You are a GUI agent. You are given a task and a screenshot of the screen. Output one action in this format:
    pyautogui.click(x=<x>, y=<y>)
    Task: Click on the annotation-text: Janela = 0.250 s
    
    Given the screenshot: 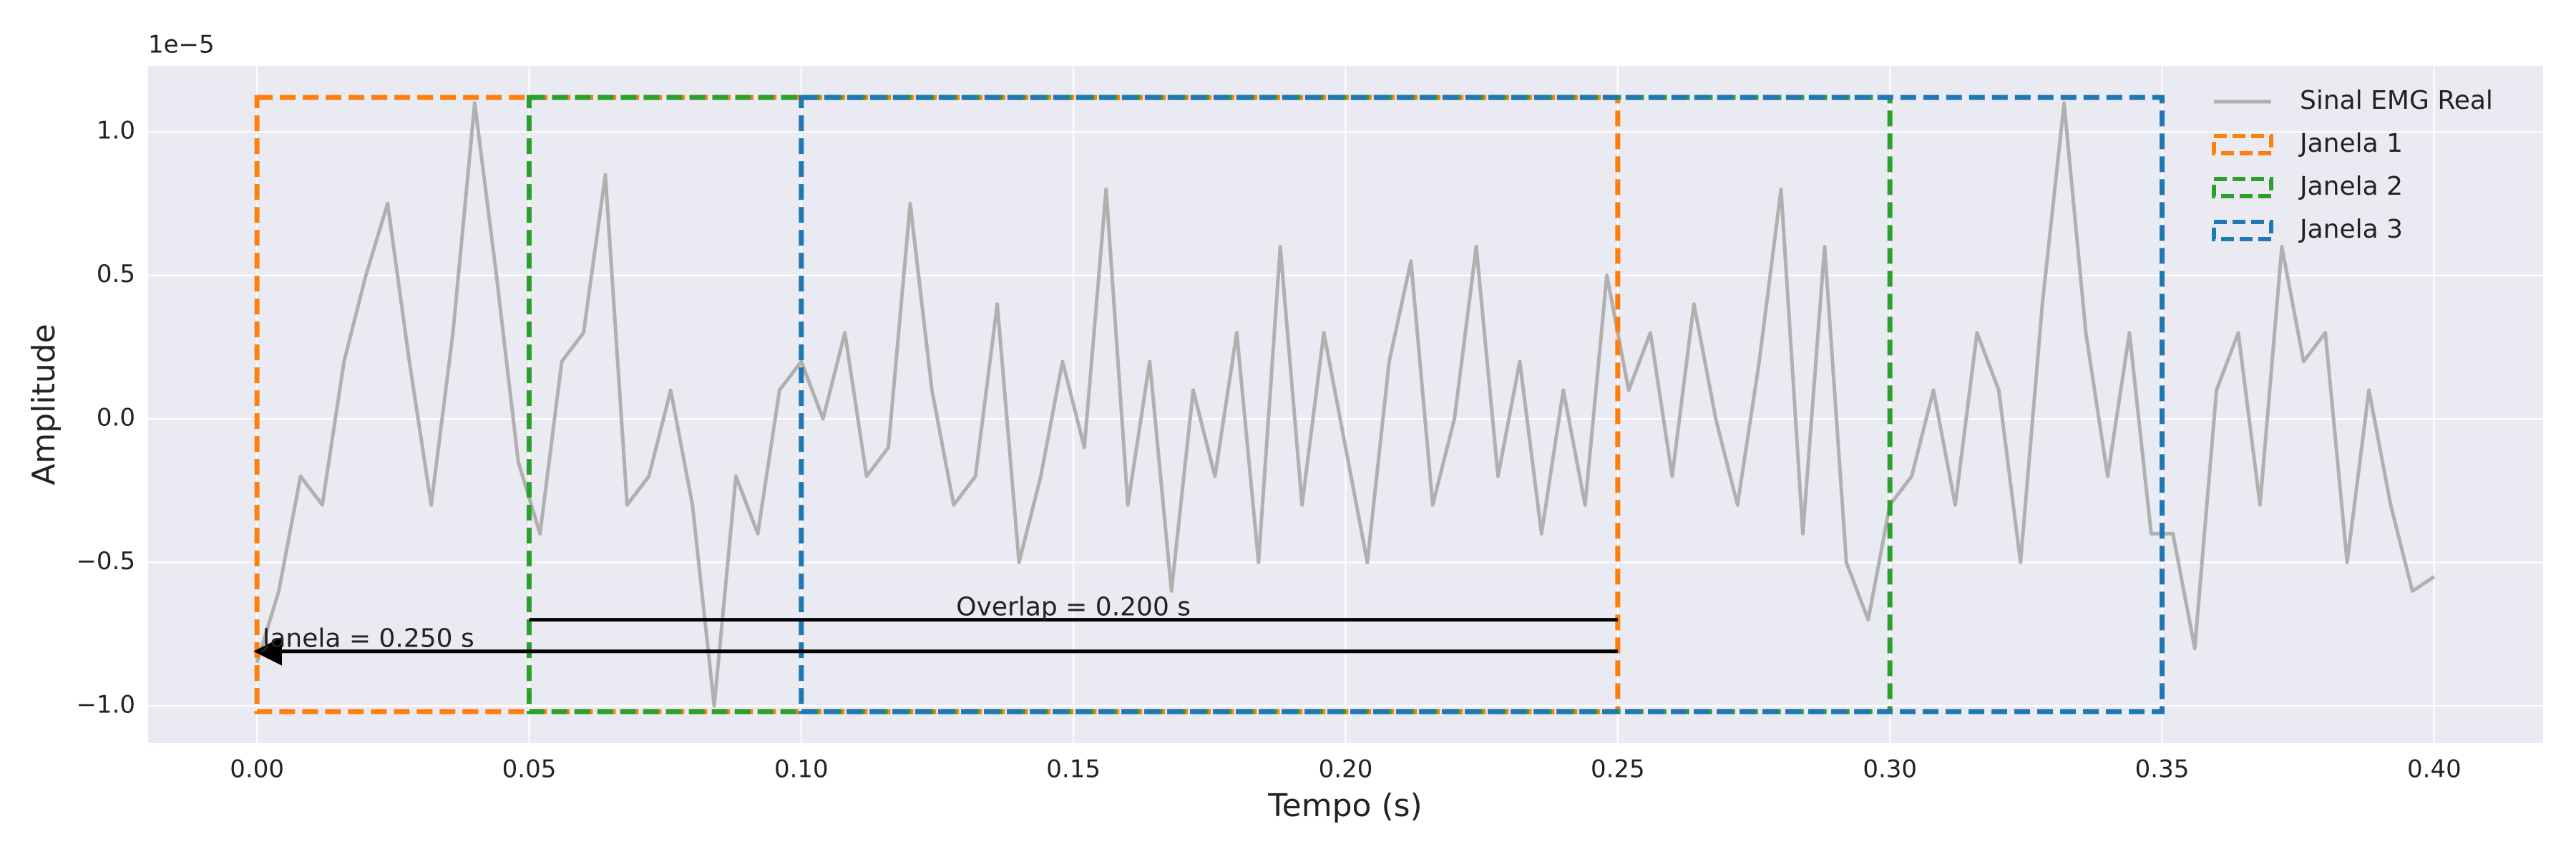 What is the action you would take?
    pyautogui.click(x=367, y=639)
    